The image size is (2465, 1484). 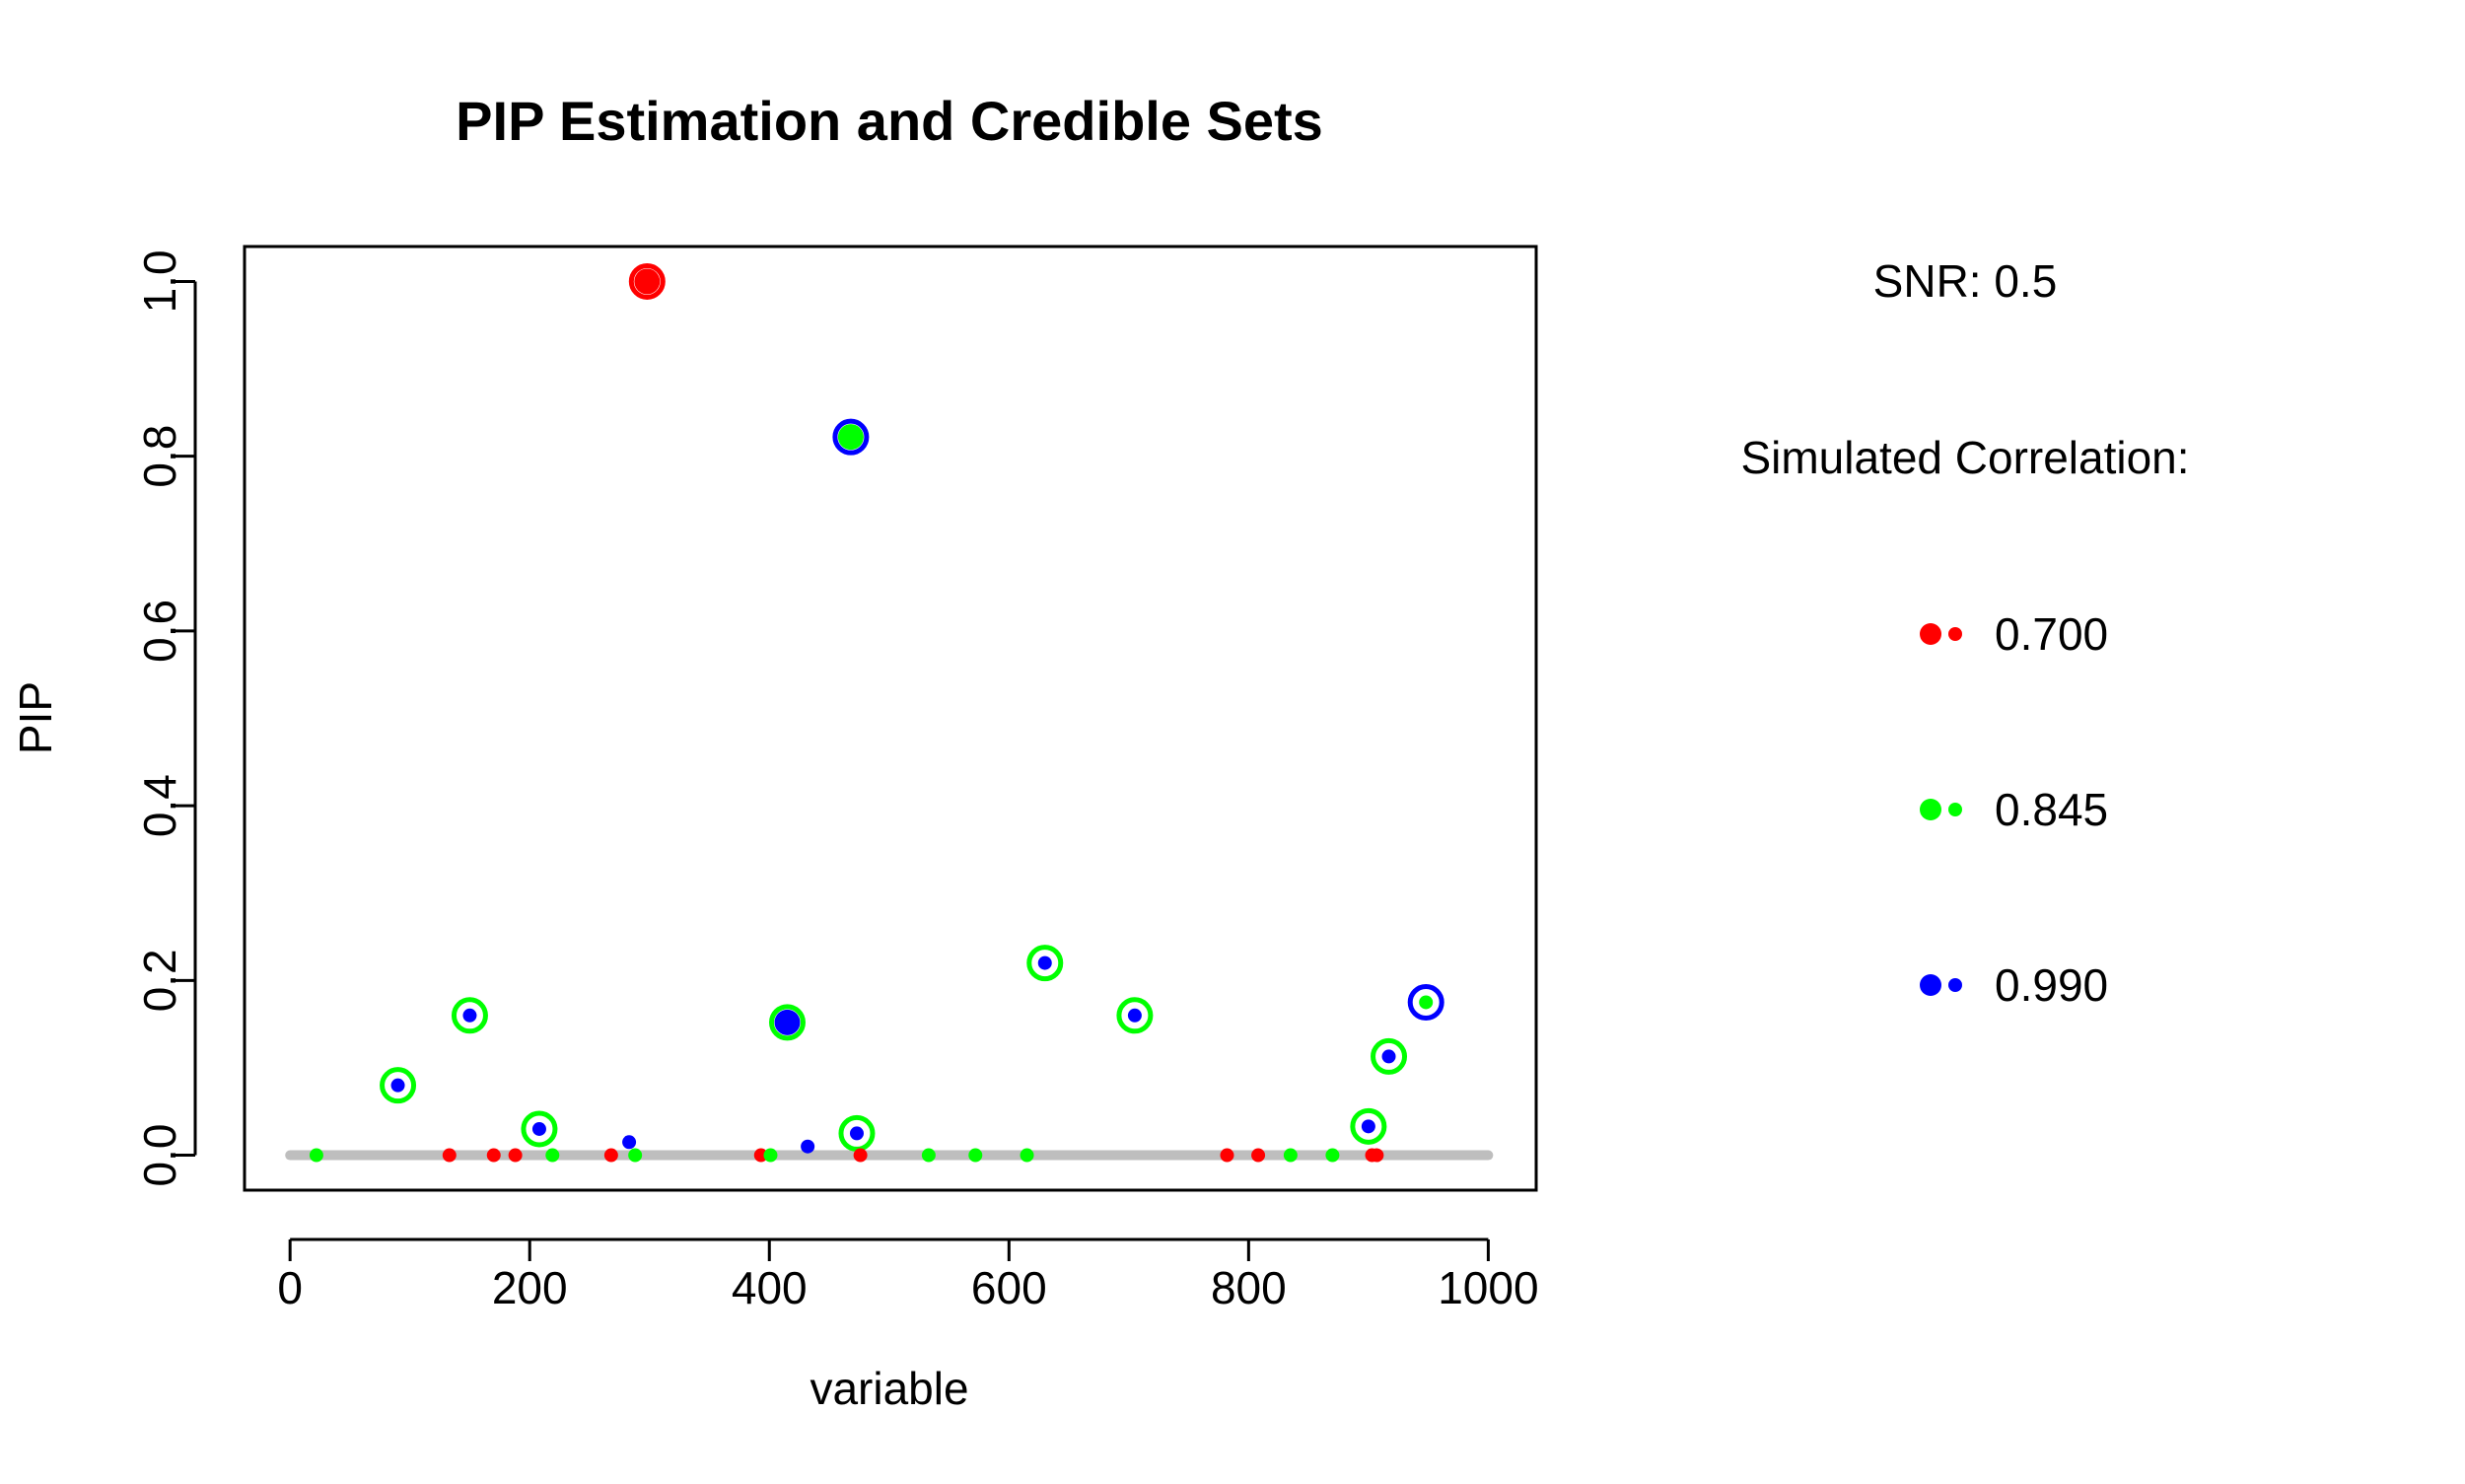 I want to click on y-tick-label: 1.0, so click(x=159, y=281).